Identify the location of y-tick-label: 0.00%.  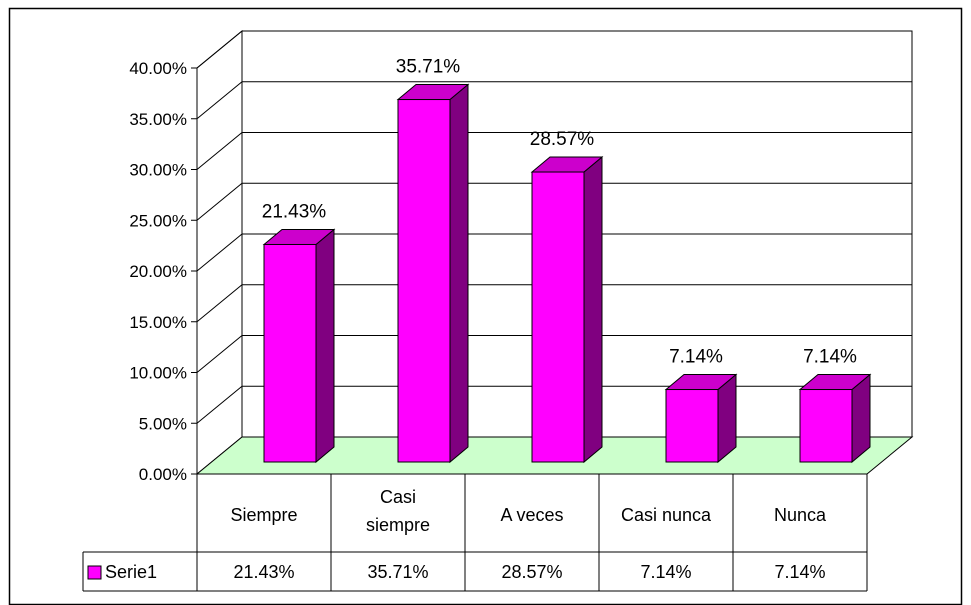
(163, 474).